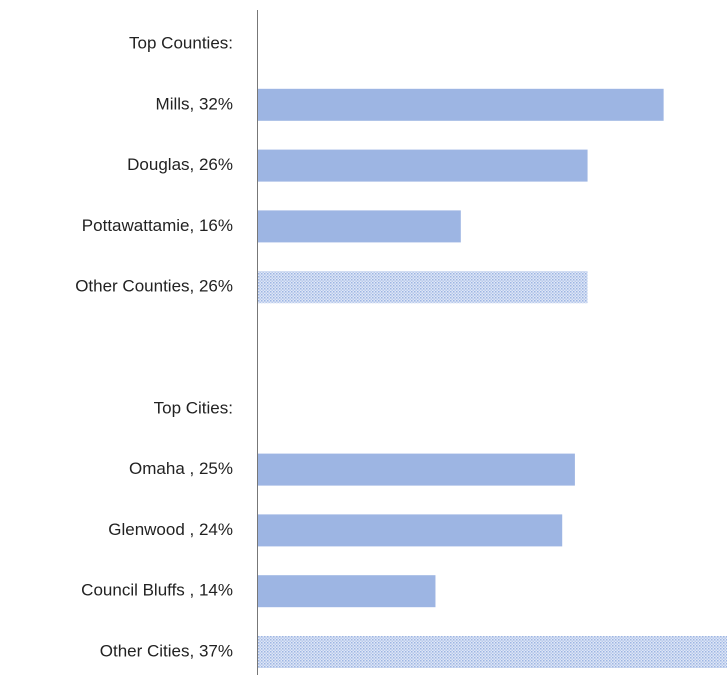 Image resolution: width=728 pixels, height=675 pixels. I want to click on category-label: Other Cities, 37%, so click(166, 650).